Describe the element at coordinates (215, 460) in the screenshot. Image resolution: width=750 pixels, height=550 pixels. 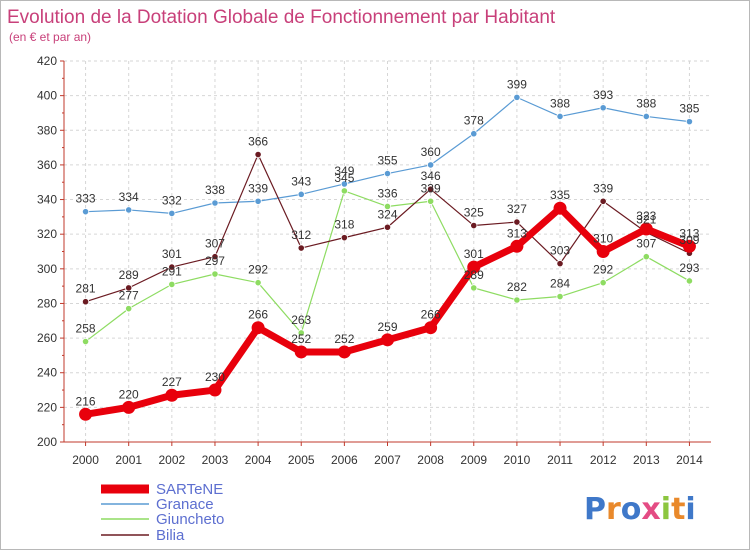
I see `x-tick-label: 2003` at that location.